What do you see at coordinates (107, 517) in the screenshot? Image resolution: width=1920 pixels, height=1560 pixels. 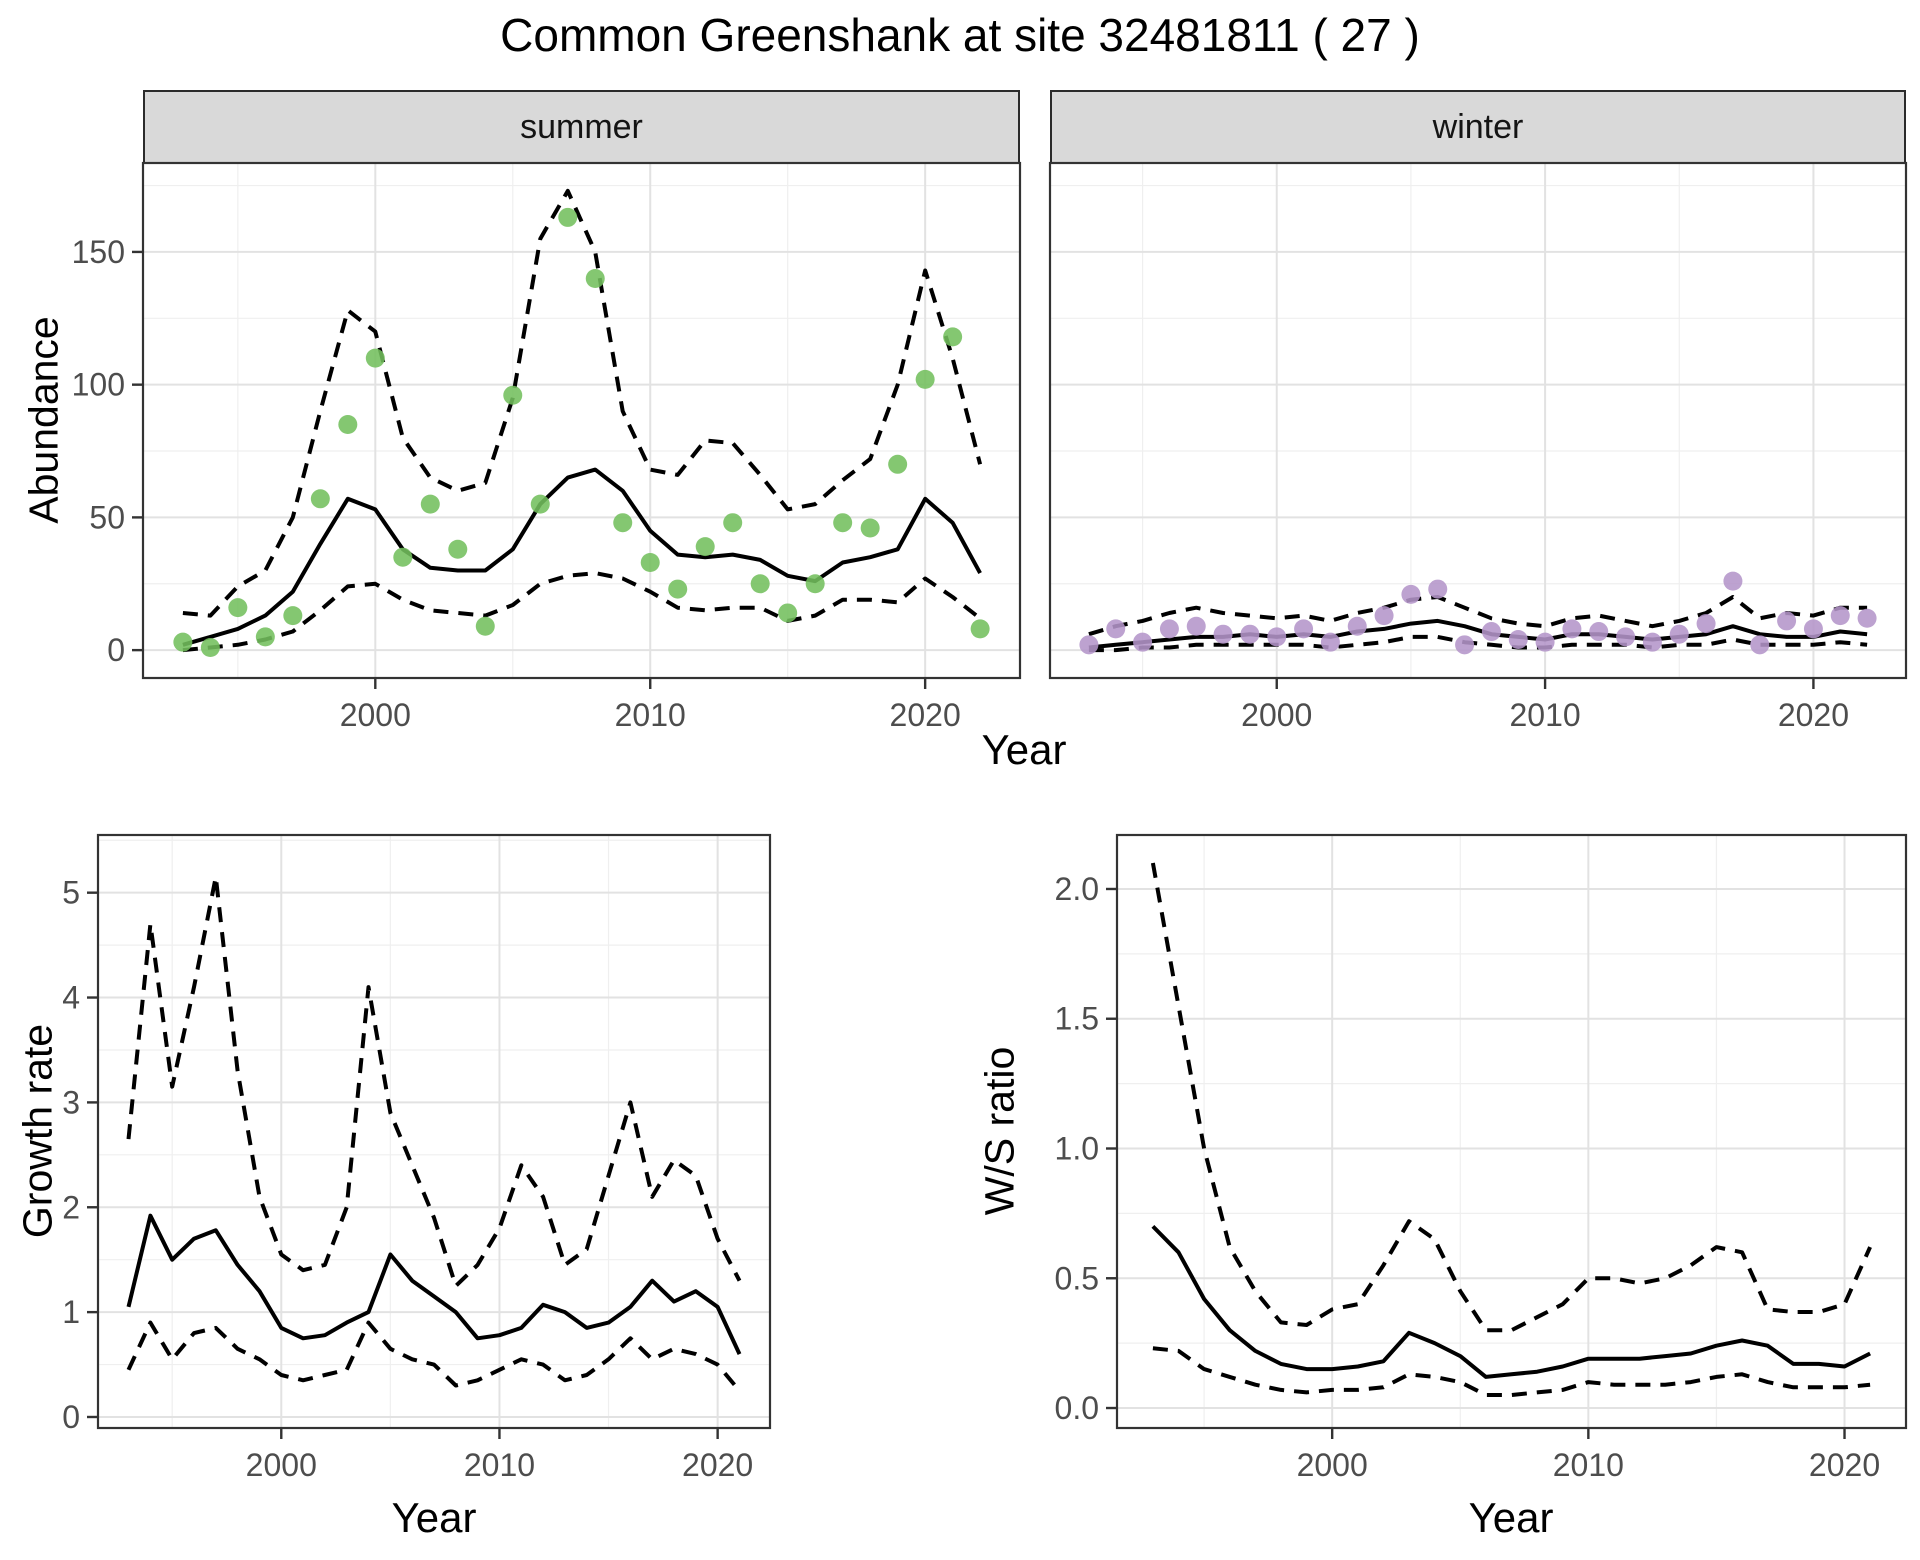 I see `y-tick-label: 50` at bounding box center [107, 517].